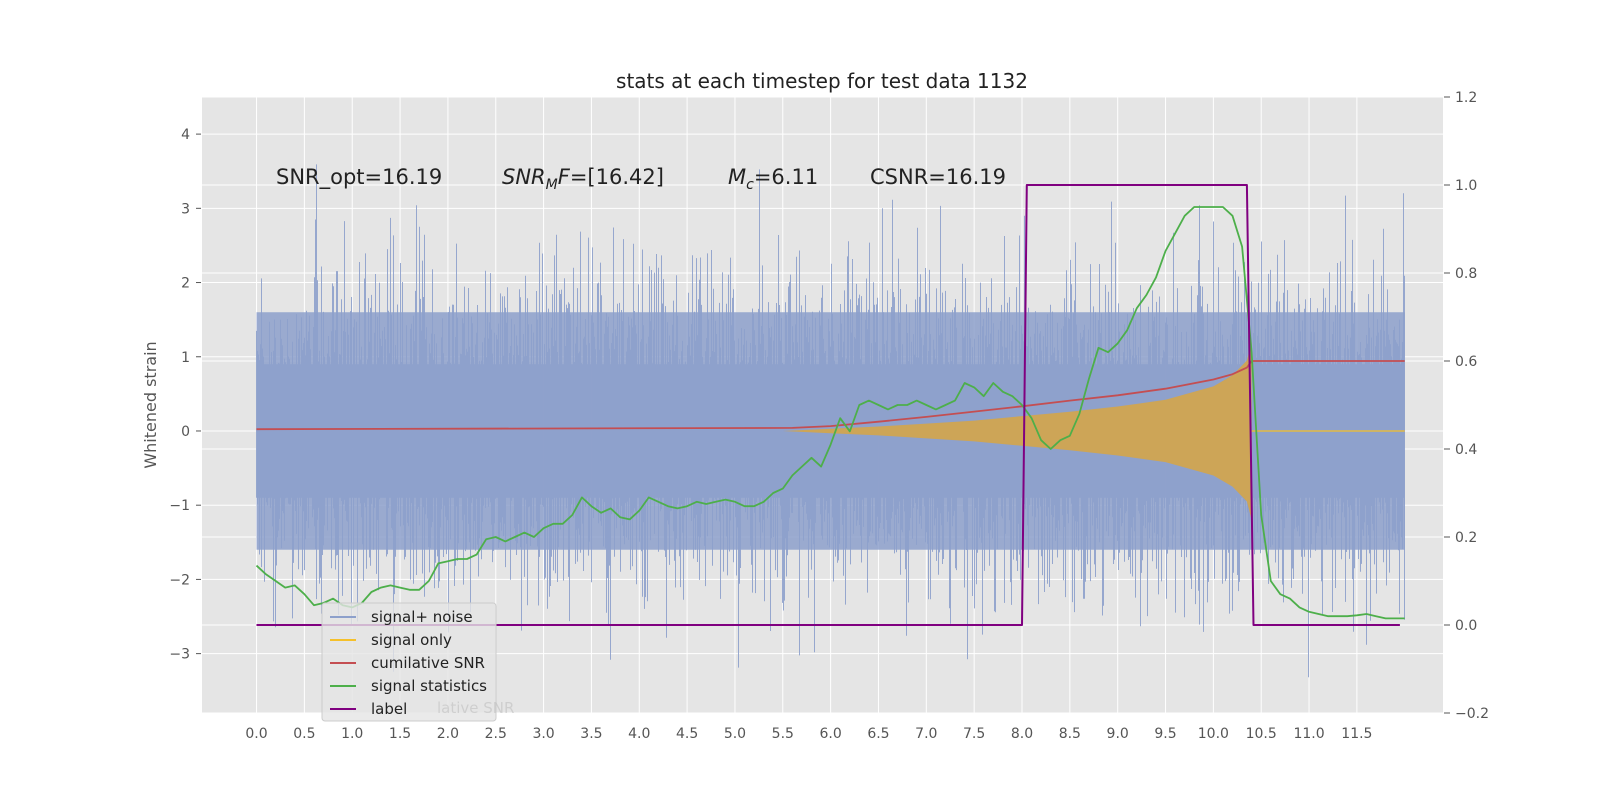 Image resolution: width=1600 pixels, height=800 pixels. I want to click on cumulative-snr-line, so click(830, 395).